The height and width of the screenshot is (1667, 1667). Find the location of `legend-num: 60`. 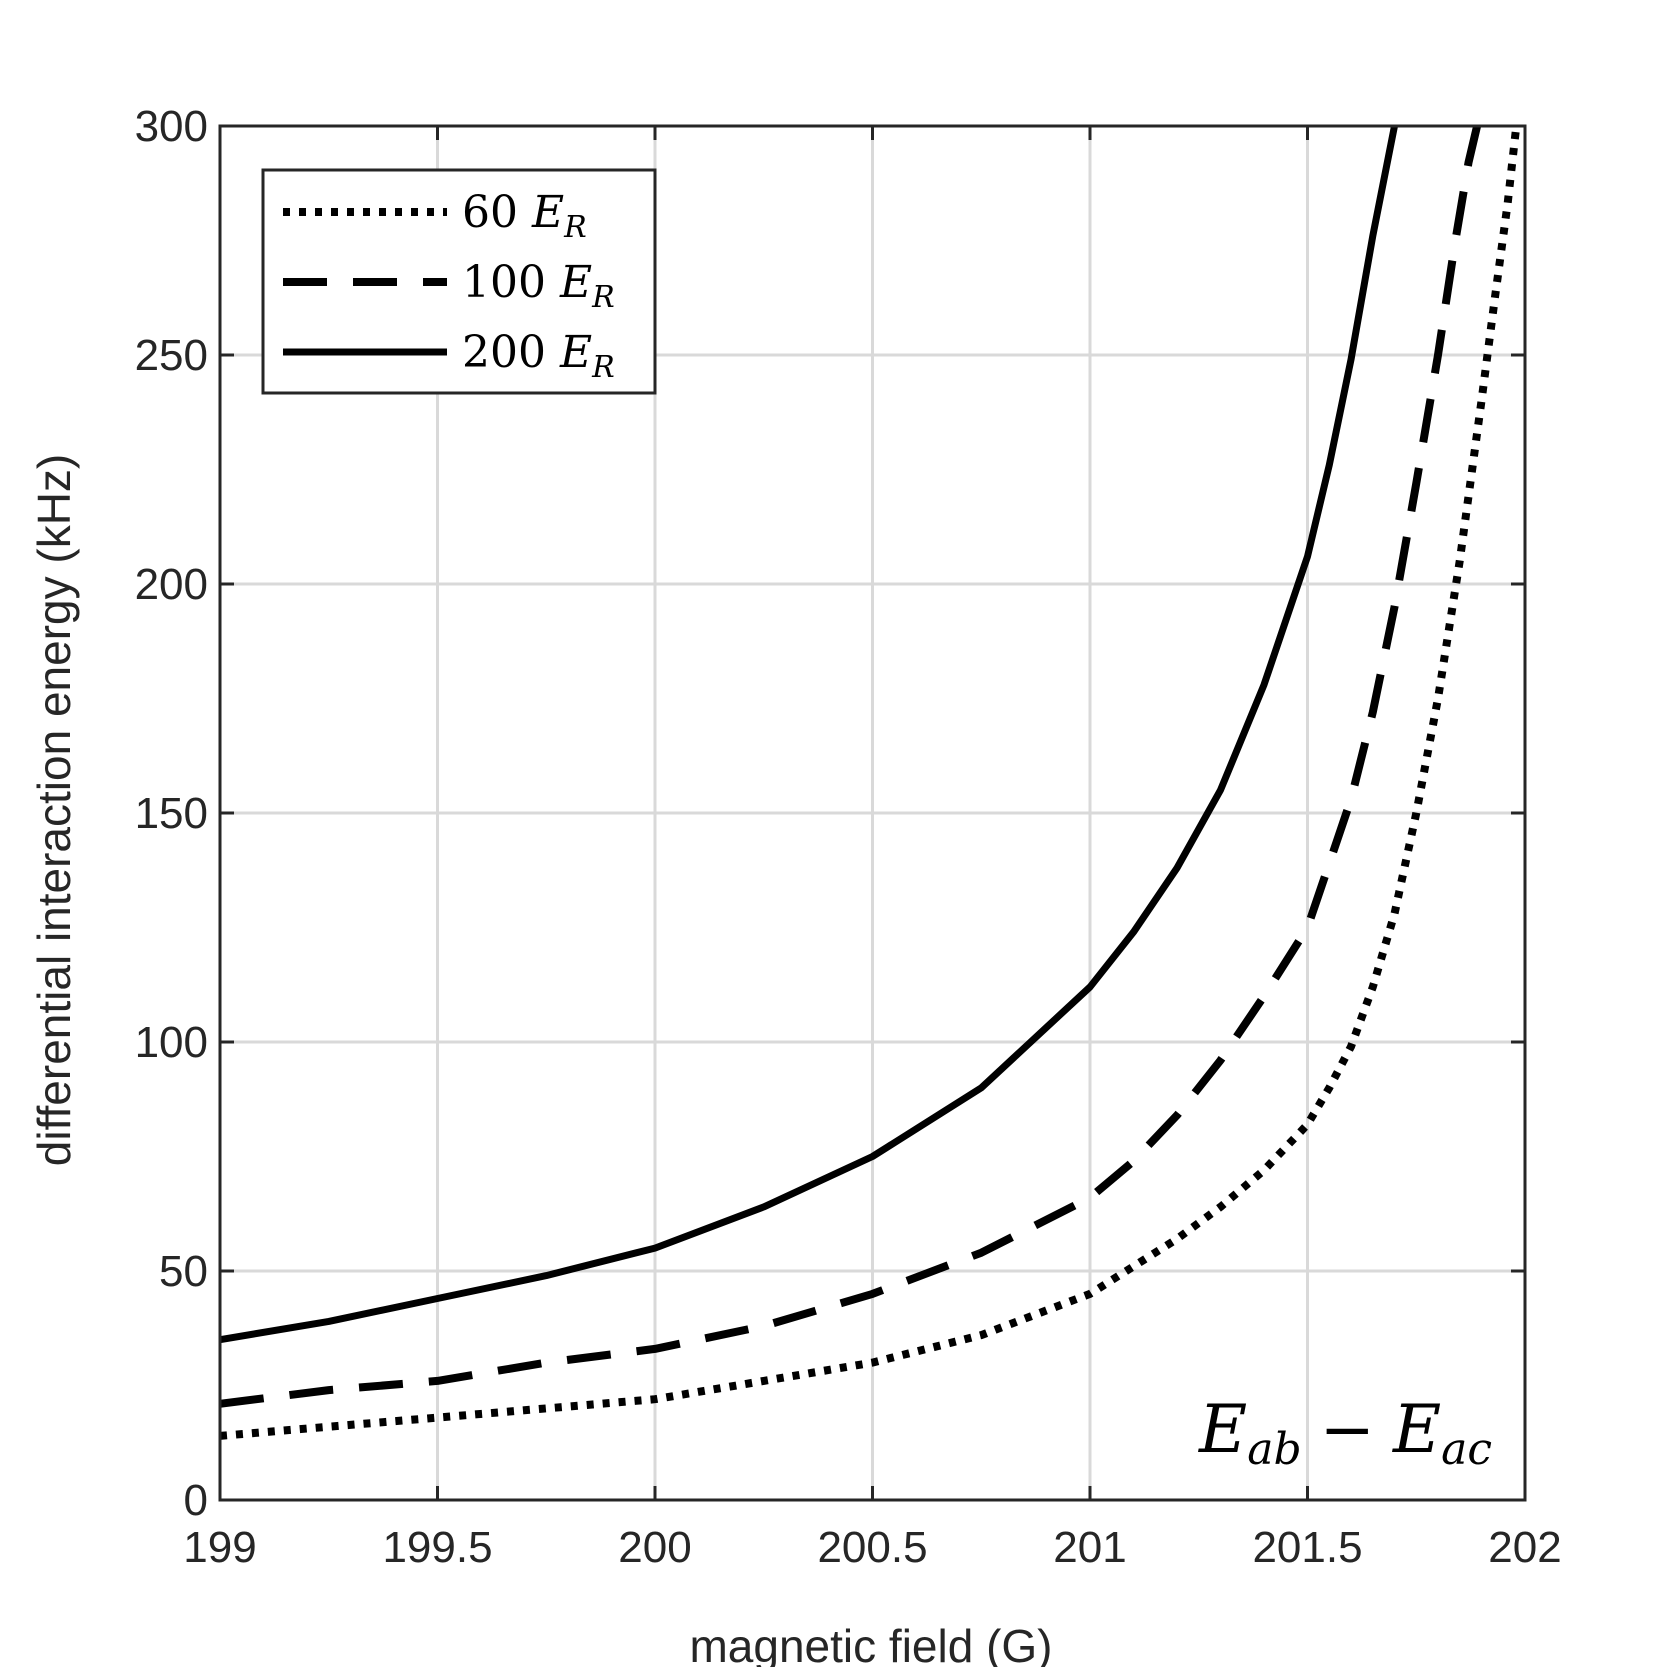

legend-num: 60 is located at coordinates (497, 212).